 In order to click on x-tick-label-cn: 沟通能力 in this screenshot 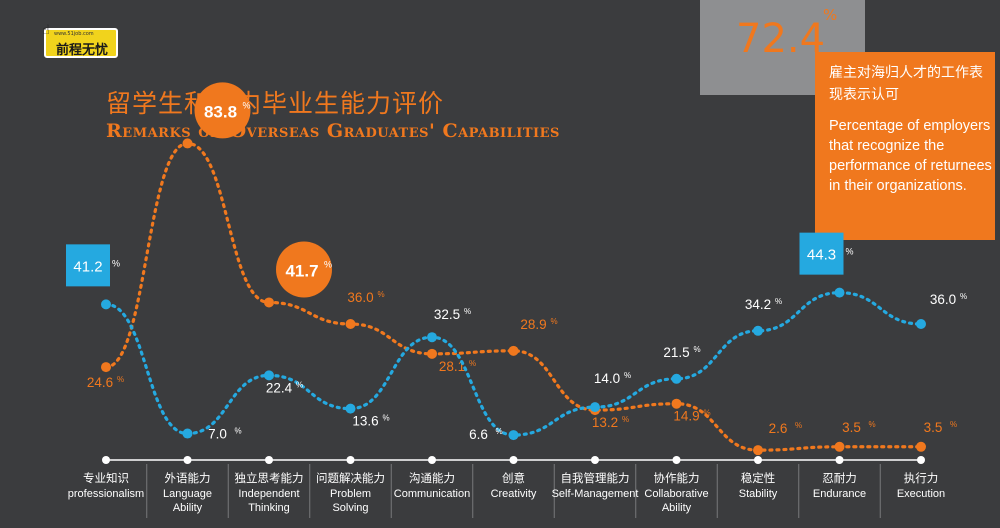, I will do `click(432, 478)`.